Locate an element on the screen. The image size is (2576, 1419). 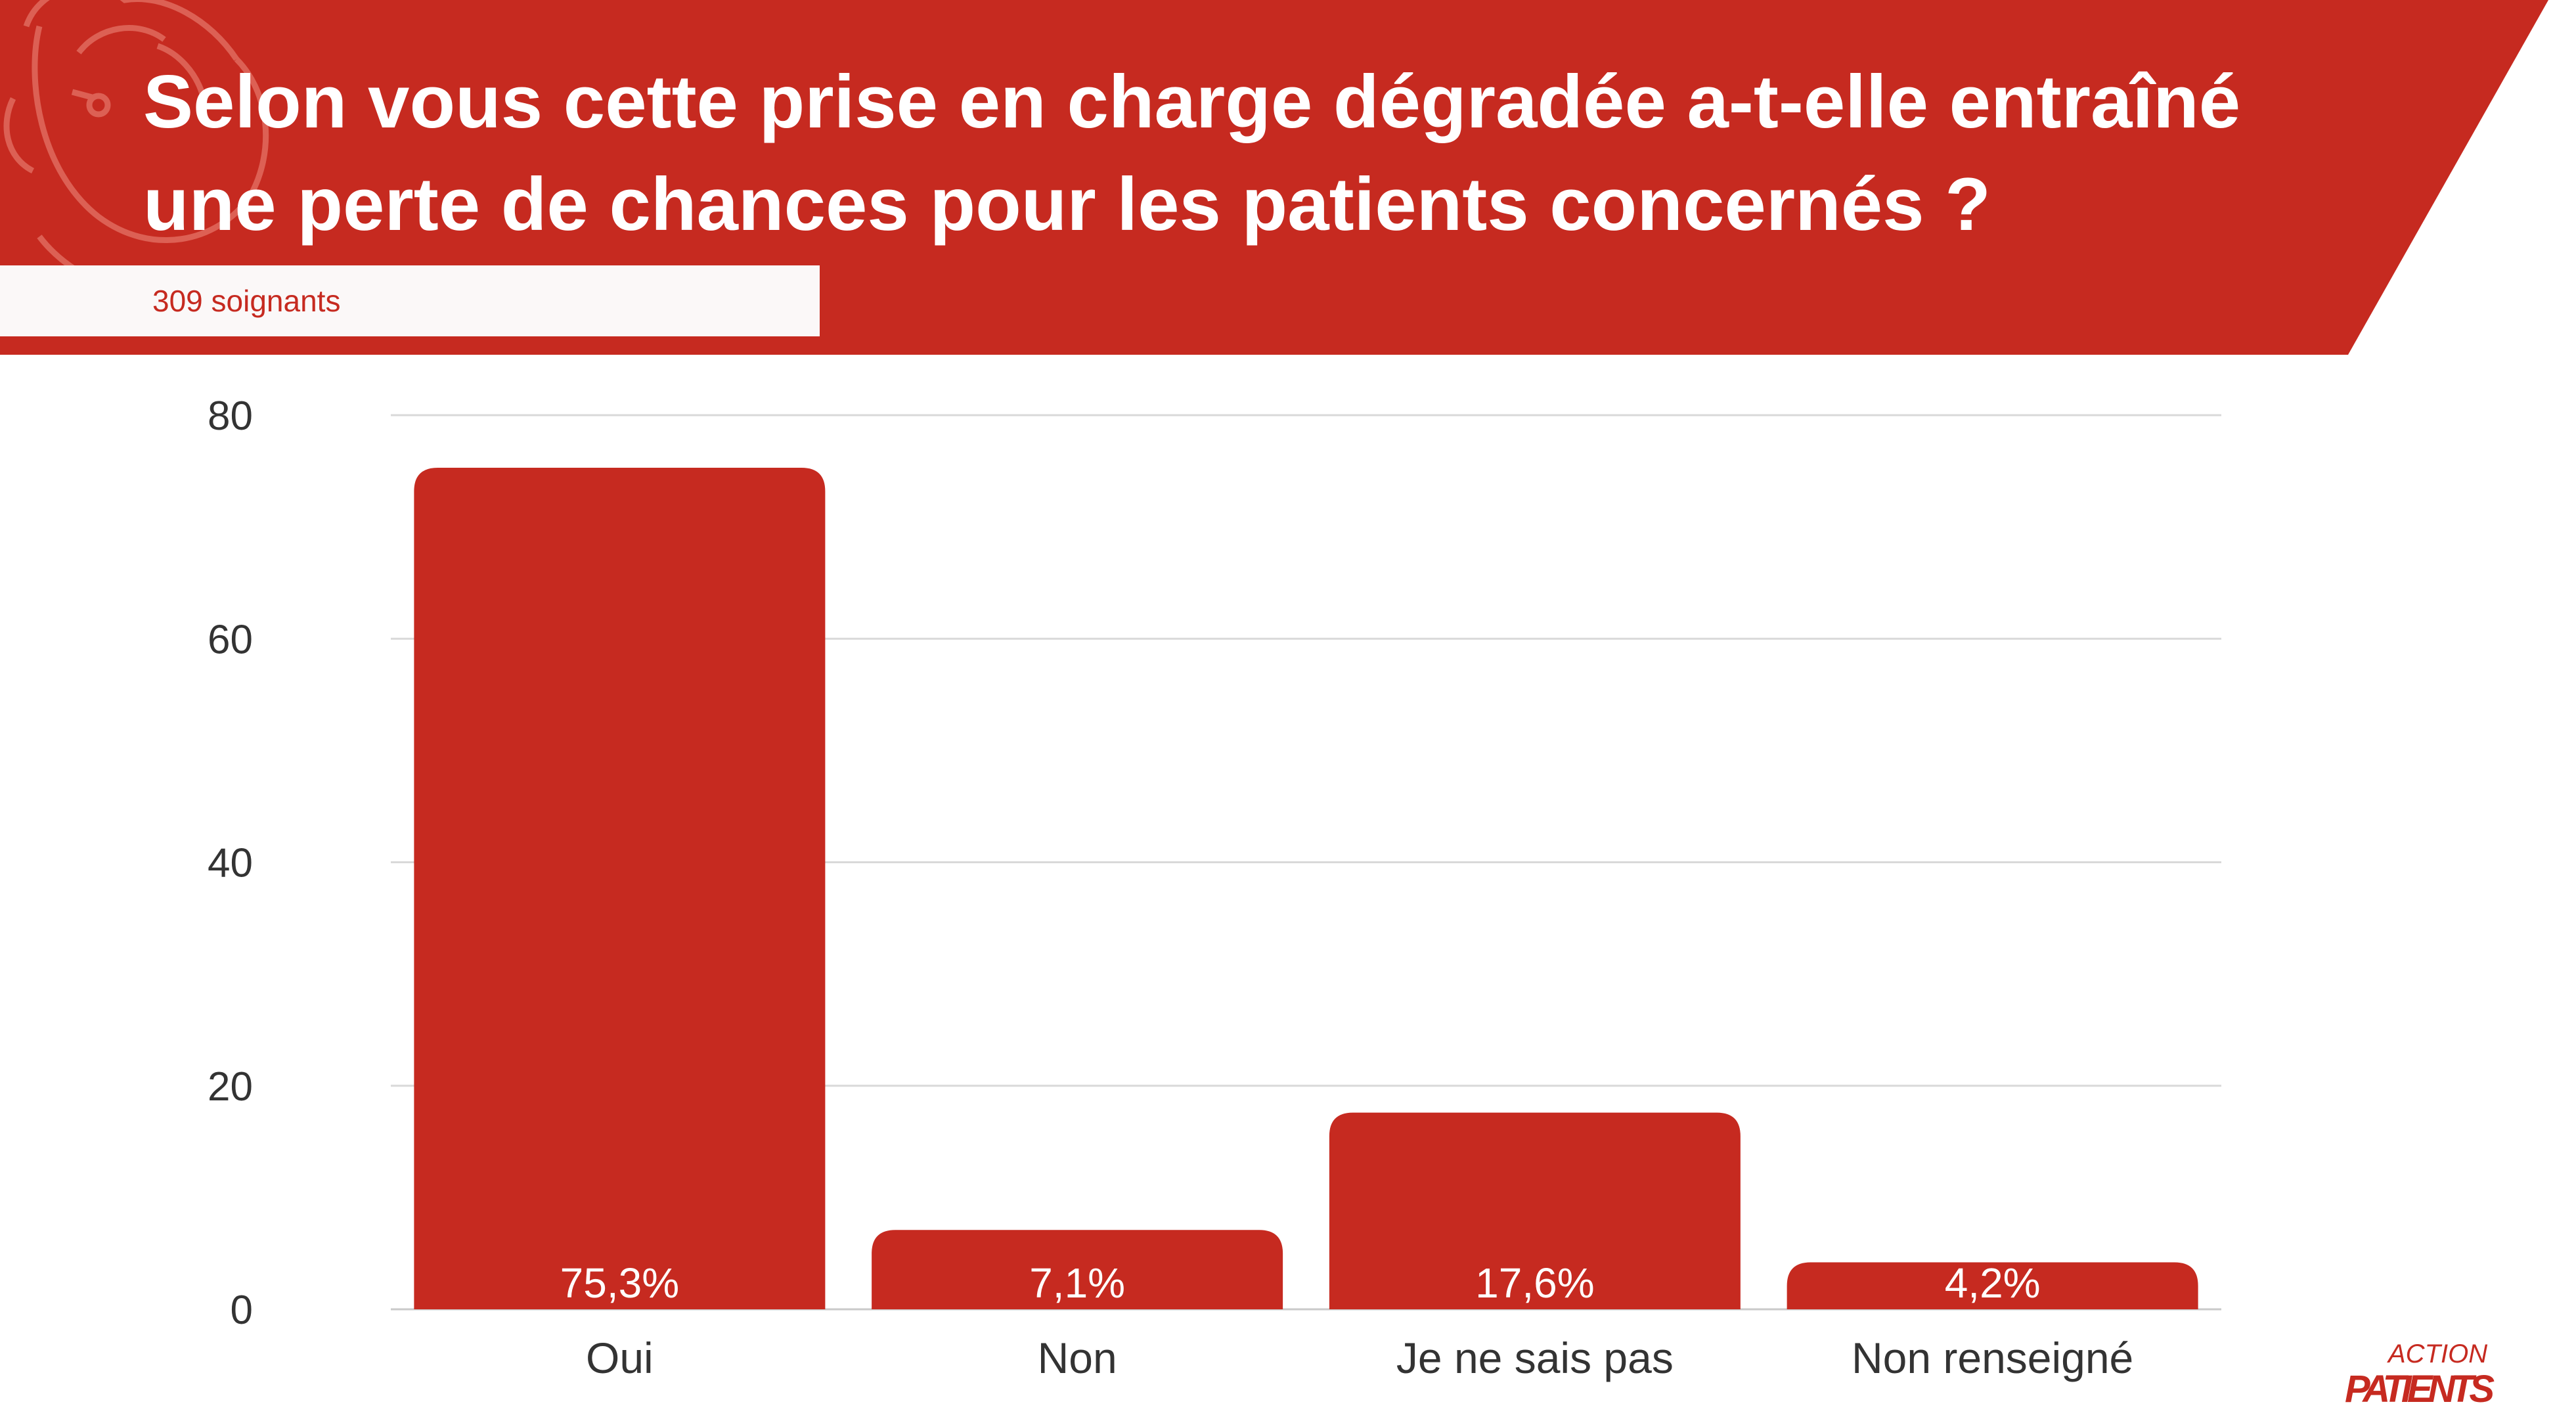
x-tick-label: Non renseigné is located at coordinates (1992, 1358).